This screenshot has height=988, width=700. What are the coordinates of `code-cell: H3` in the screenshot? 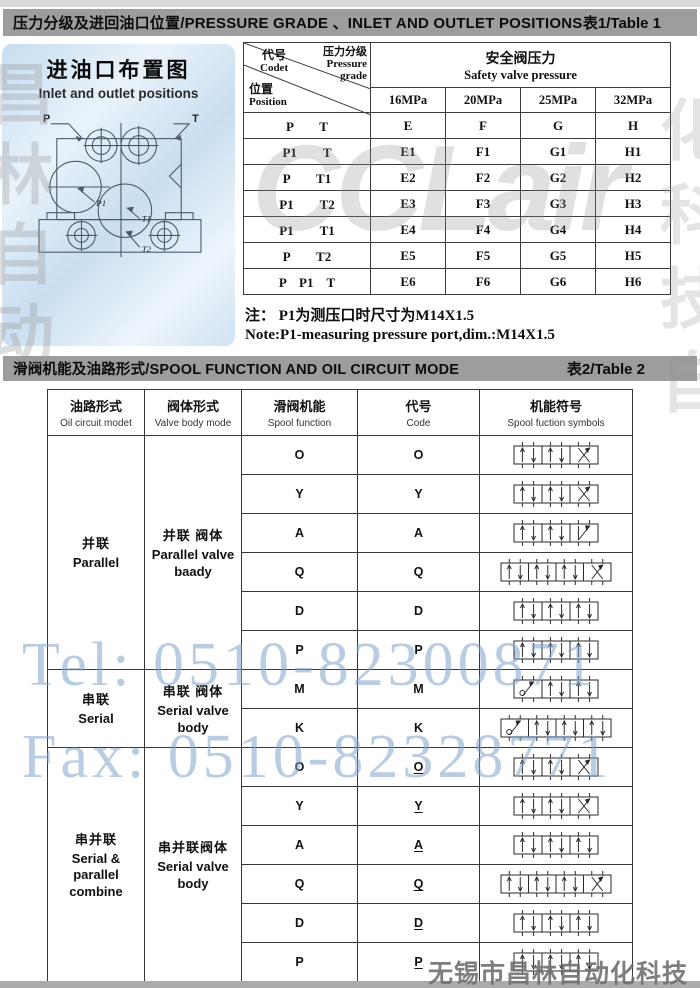 It's located at (633, 203).